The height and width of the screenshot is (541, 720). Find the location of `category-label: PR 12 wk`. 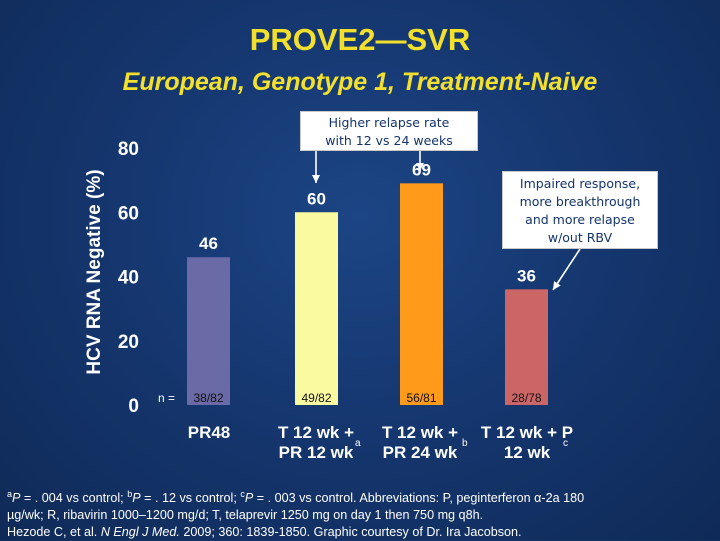

category-label: PR 12 wk is located at coordinates (316, 452).